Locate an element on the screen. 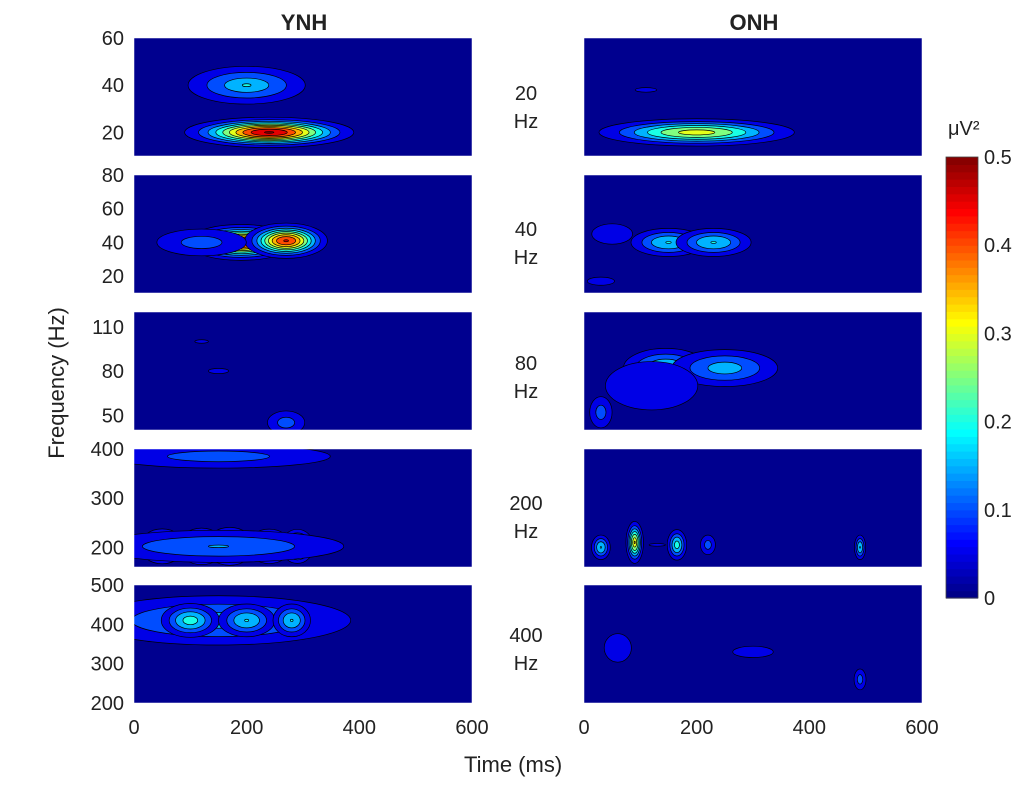 This screenshot has width=1024, height=790. y-tick-label: 110 is located at coordinates (108, 328).